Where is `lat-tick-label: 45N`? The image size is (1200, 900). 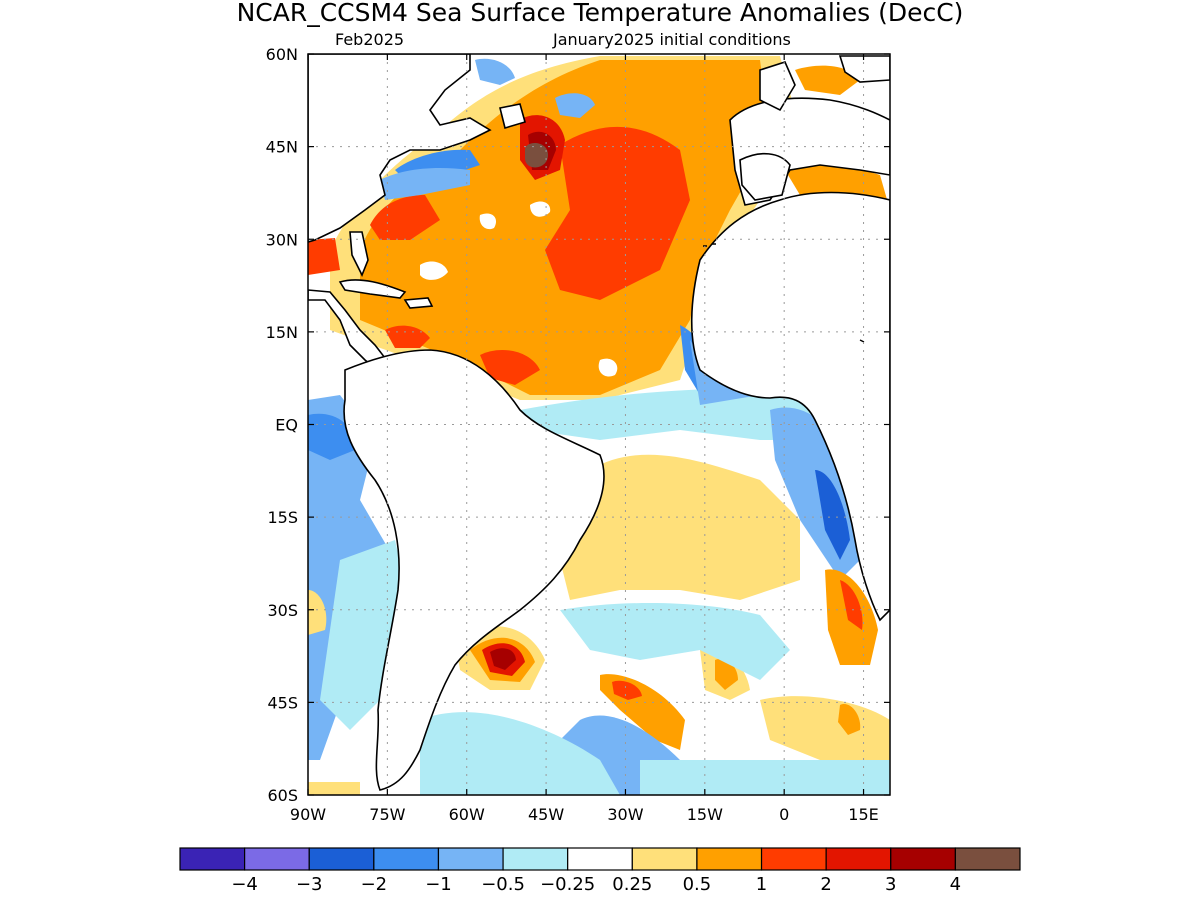
lat-tick-label: 45N is located at coordinates (282, 147).